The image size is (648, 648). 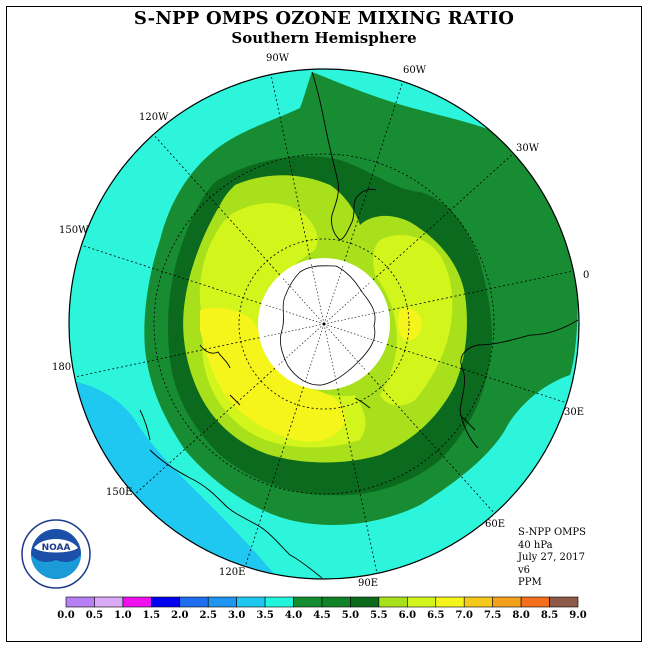 I want to click on lon-label-150w: 150W, so click(x=74, y=230).